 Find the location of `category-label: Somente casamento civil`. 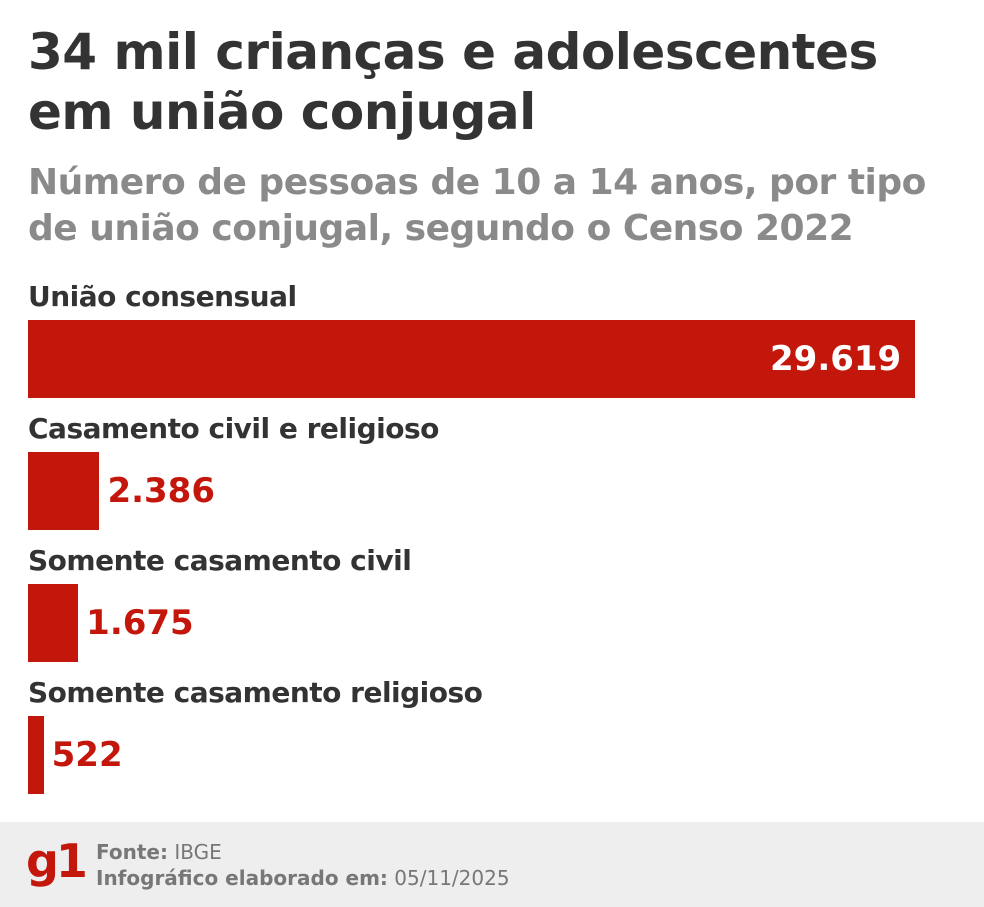

category-label: Somente casamento civil is located at coordinates (220, 560).